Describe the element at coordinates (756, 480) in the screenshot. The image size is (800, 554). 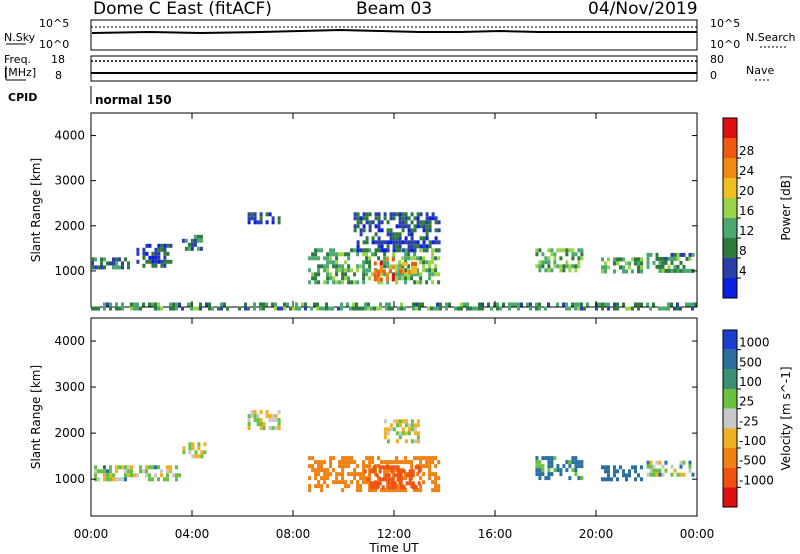
I see `colorbar-tick-label: -1000` at that location.